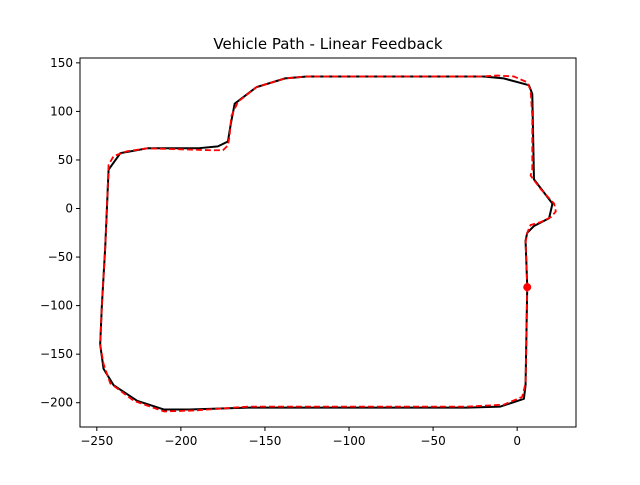 This screenshot has width=640, height=485. Describe the element at coordinates (327, 44) in the screenshot. I see `chart-title: Vehicle Path - Linear Feedback` at that location.